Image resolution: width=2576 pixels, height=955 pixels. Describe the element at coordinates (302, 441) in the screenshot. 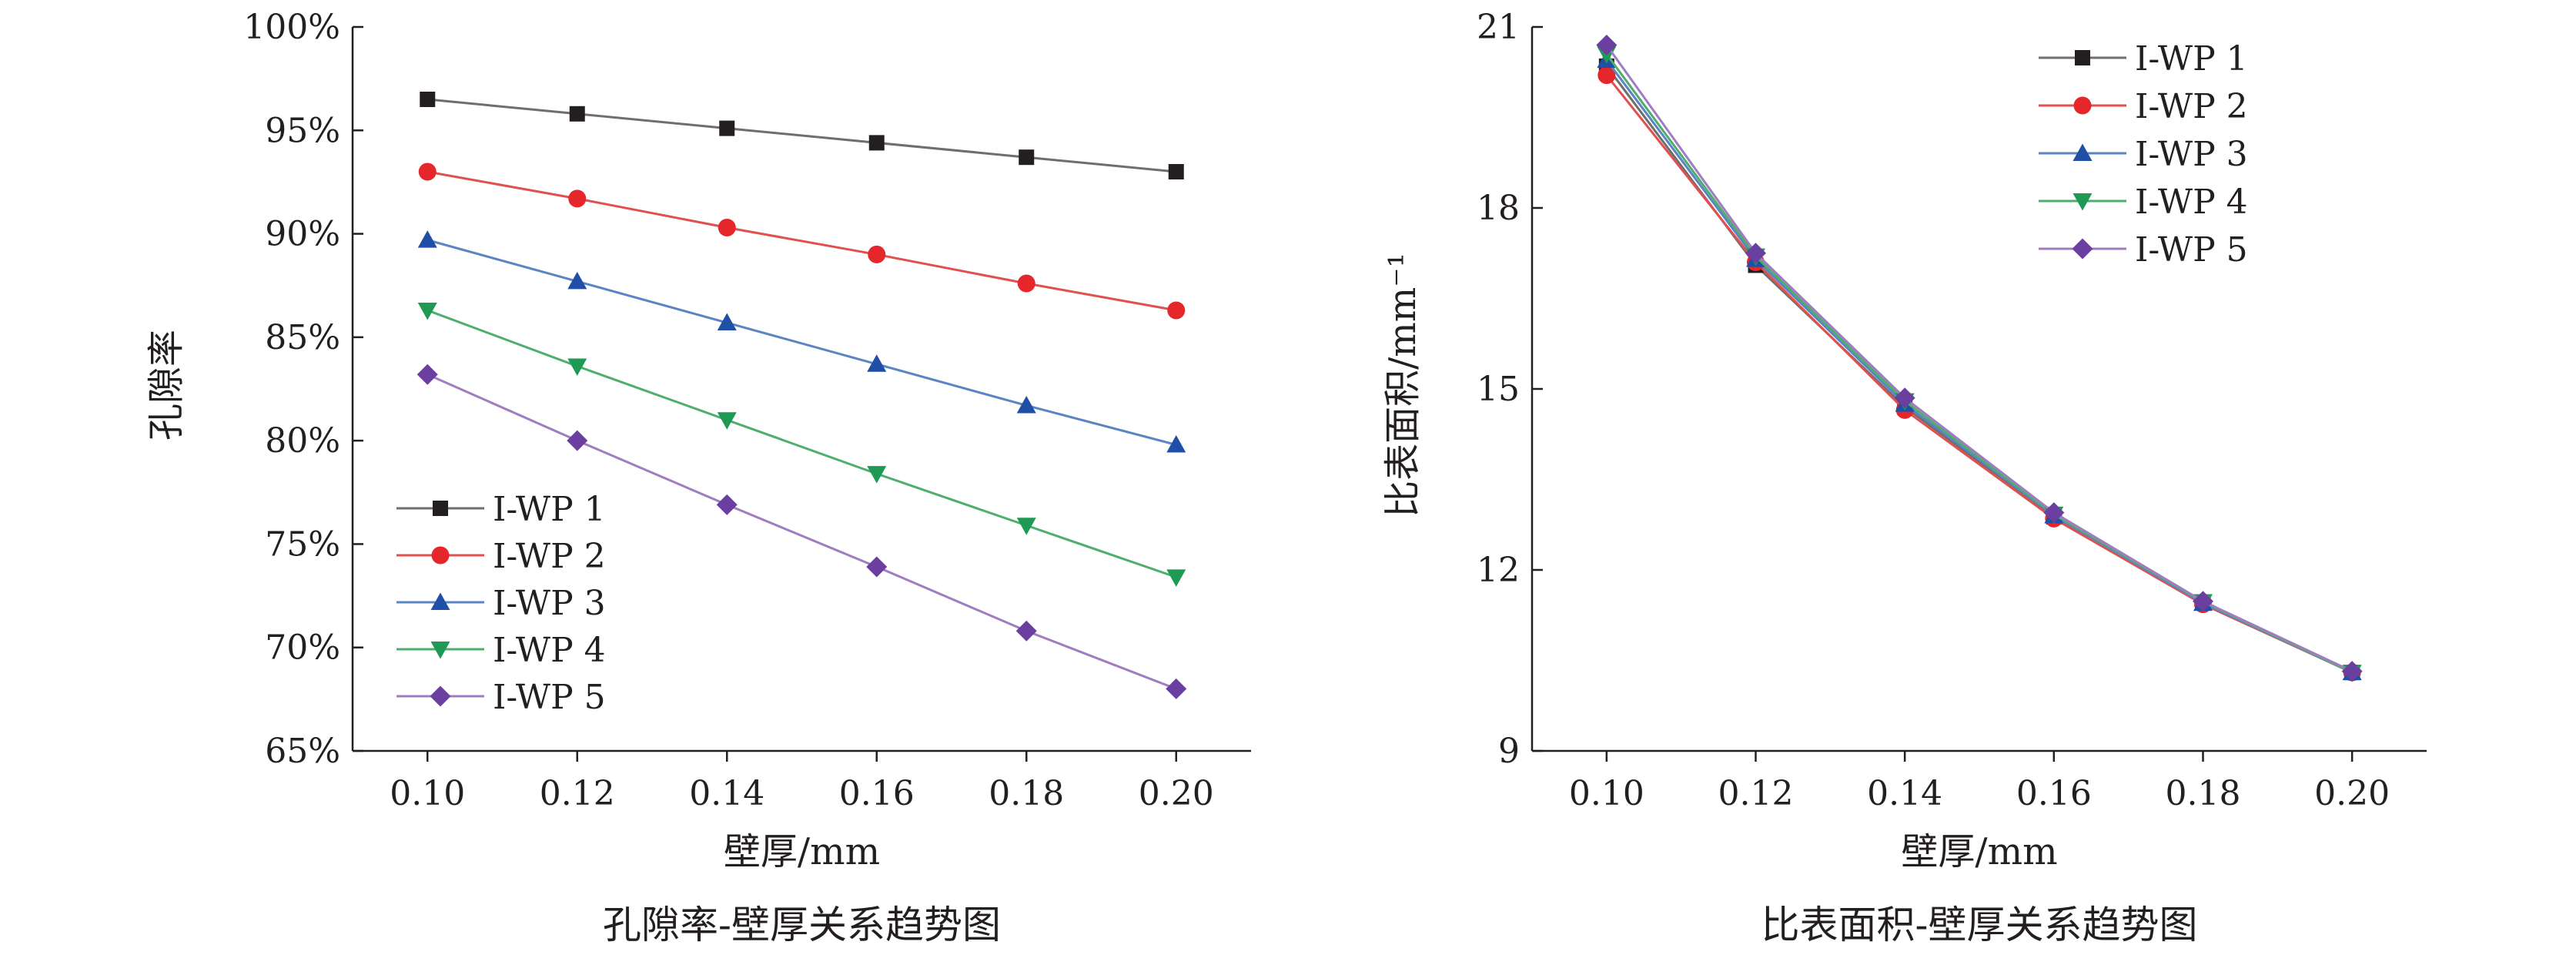

I see `y-tick-label: 80%` at that location.